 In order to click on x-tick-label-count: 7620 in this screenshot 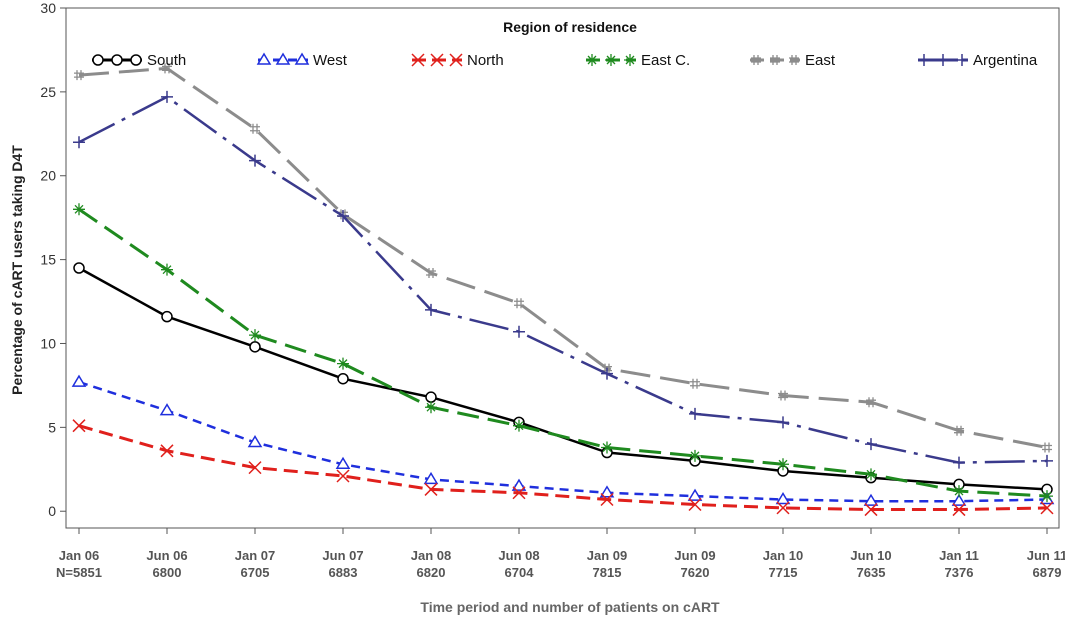, I will do `click(695, 572)`.